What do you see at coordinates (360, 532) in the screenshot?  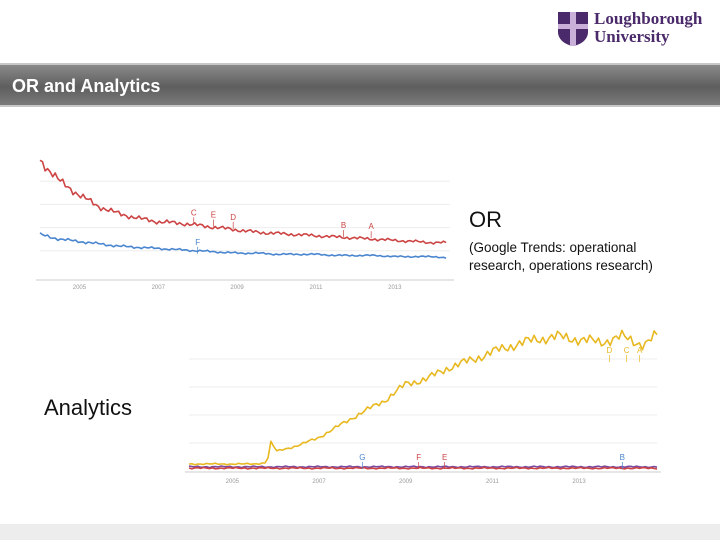 I see `footer-strip` at bounding box center [360, 532].